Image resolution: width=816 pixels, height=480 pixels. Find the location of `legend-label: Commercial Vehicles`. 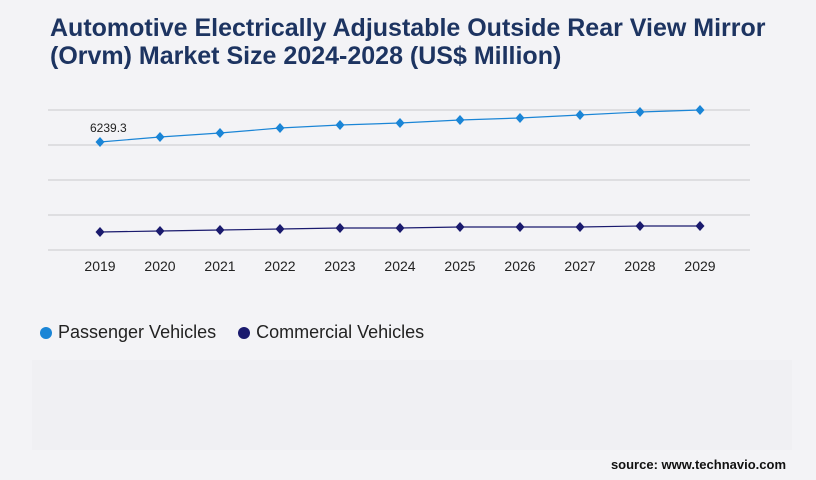

legend-label: Commercial Vehicles is located at coordinates (340, 332).